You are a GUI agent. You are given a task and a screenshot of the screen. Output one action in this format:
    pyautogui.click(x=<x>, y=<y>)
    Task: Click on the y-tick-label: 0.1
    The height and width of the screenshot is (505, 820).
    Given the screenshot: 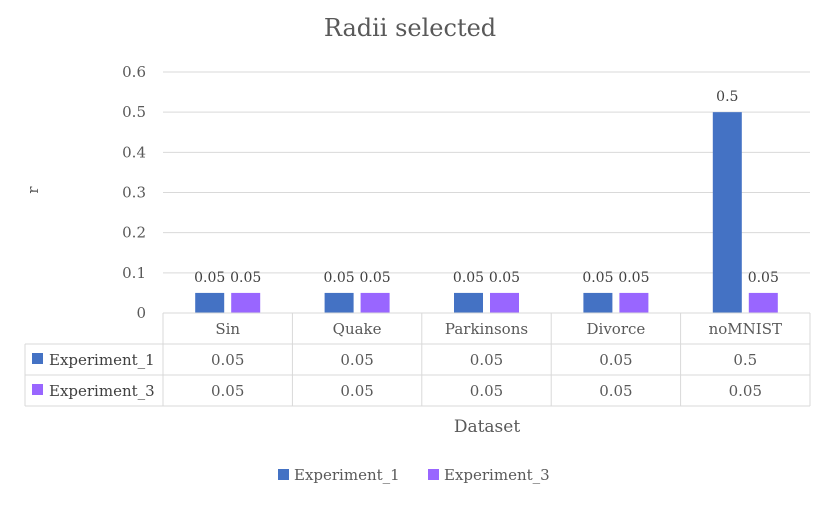 What is the action you would take?
    pyautogui.click(x=134, y=273)
    